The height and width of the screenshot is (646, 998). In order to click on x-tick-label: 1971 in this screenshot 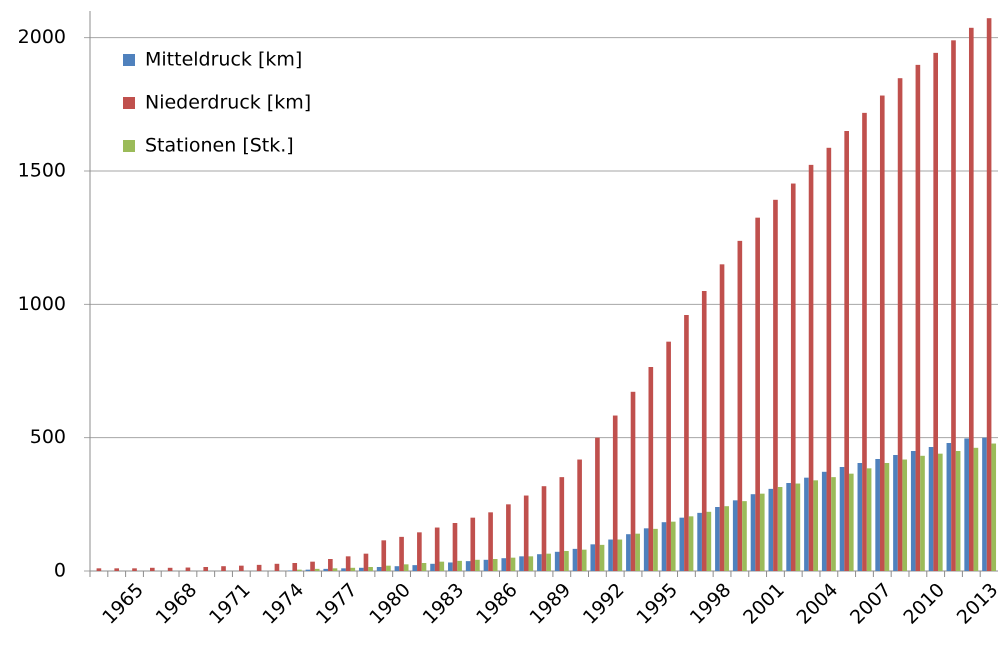, I will do `click(230, 604)`.